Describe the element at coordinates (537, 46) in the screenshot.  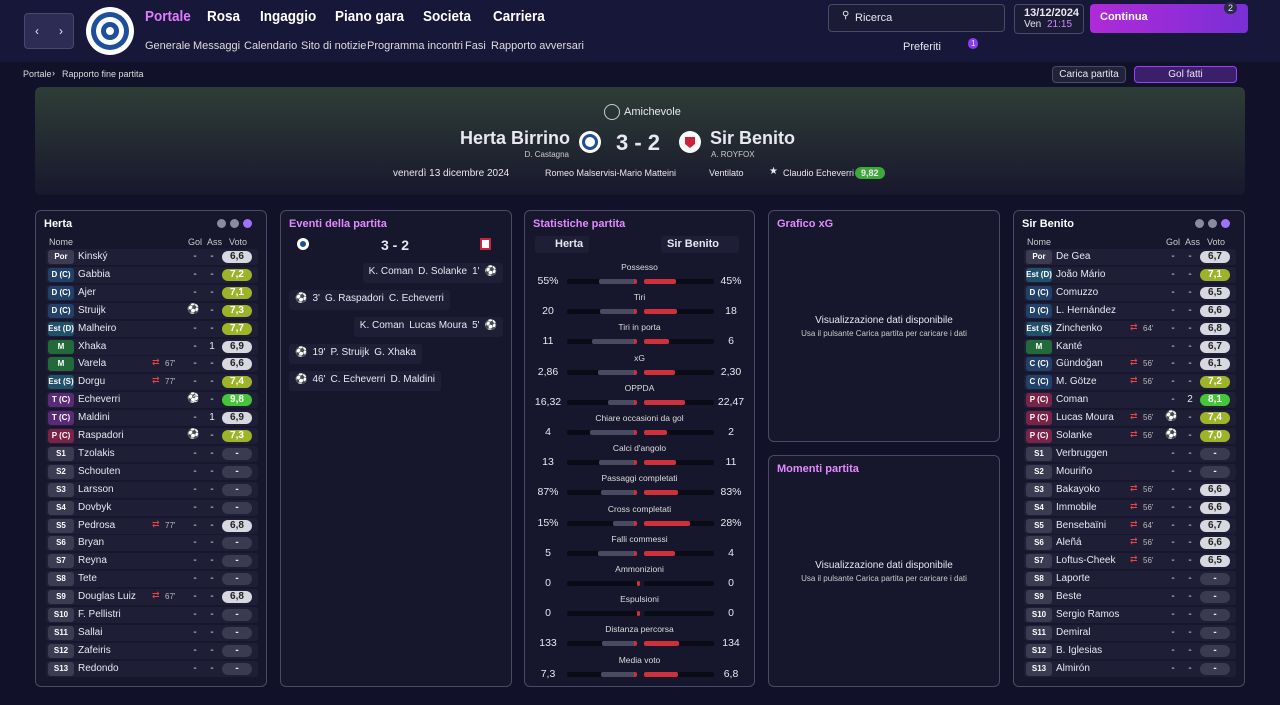
I see `nav-submenu: Rapporto avversari` at that location.